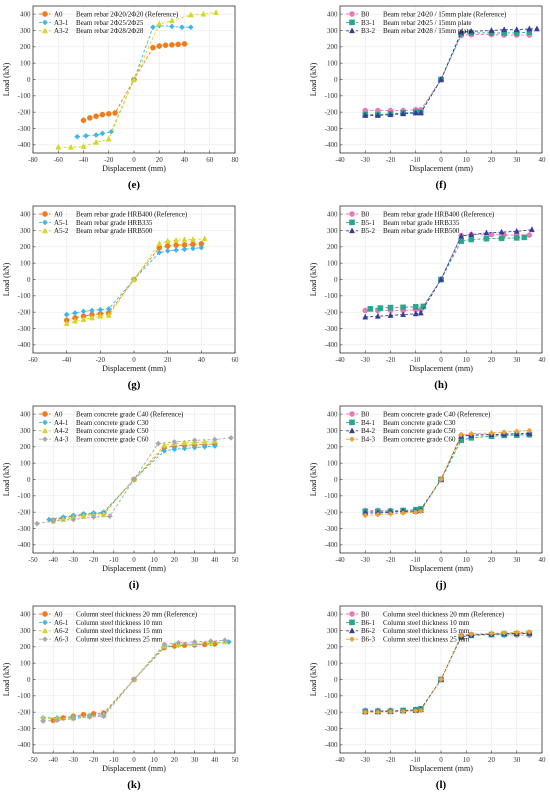  What do you see at coordinates (365, 310) in the screenshot?
I see `data-point-b0` at bounding box center [365, 310].